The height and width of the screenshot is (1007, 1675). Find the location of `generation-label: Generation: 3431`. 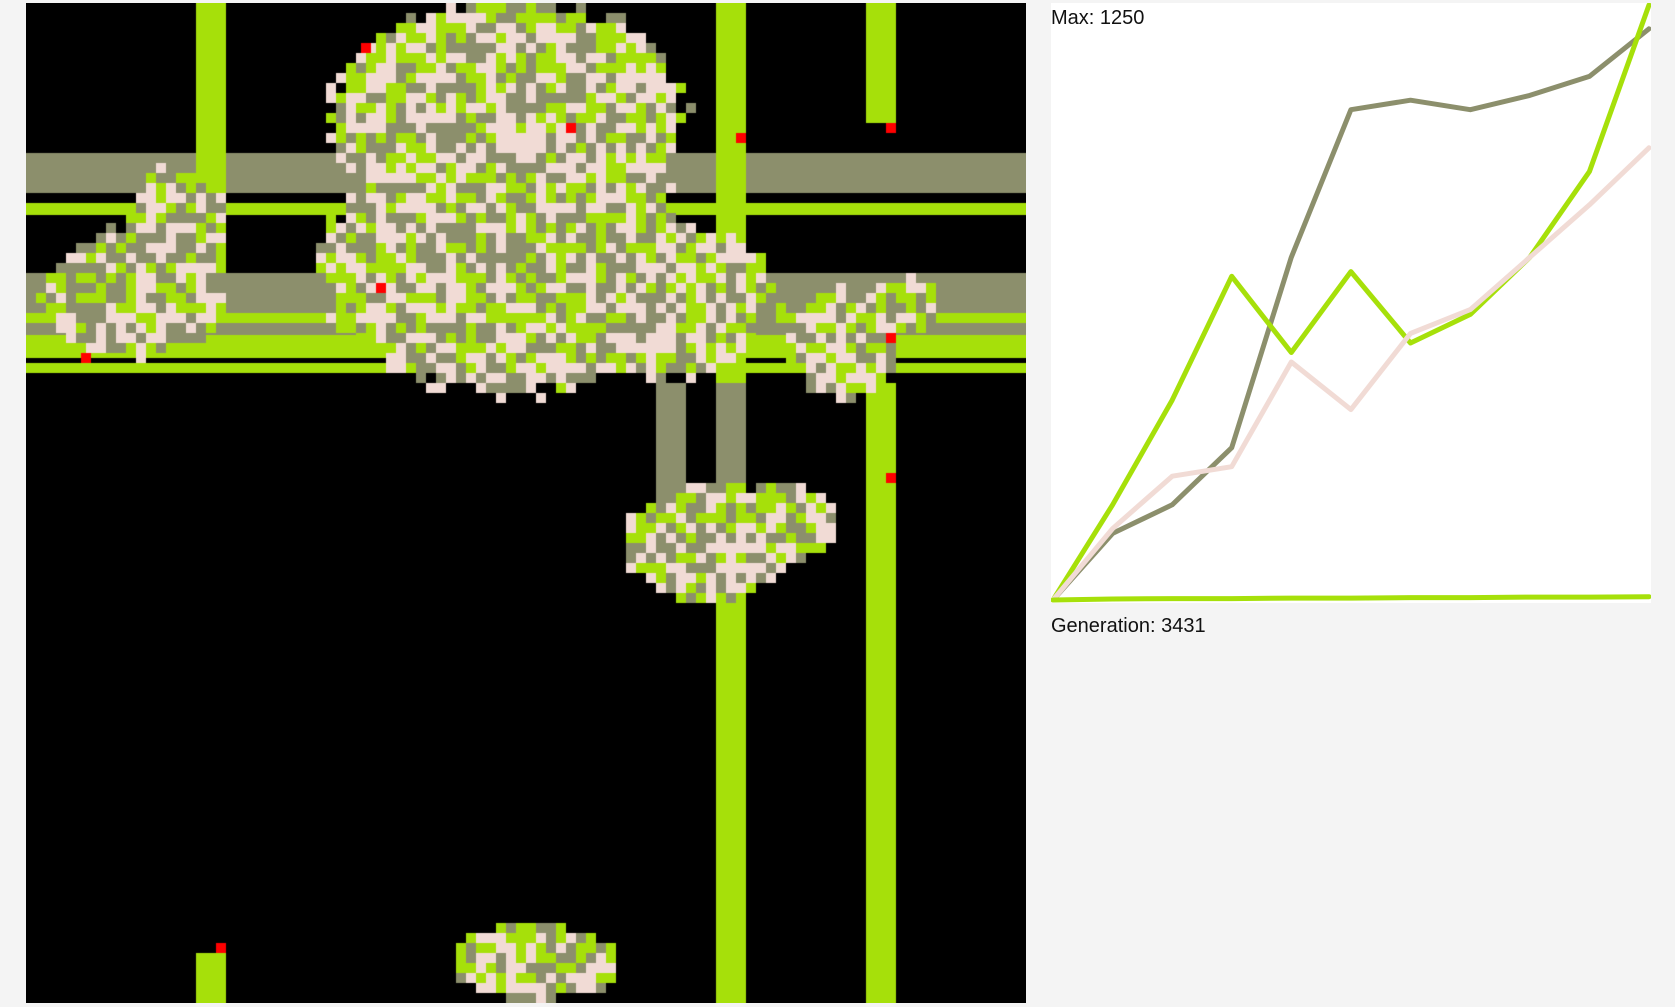

generation-label: Generation: 3431 is located at coordinates (1128, 626).